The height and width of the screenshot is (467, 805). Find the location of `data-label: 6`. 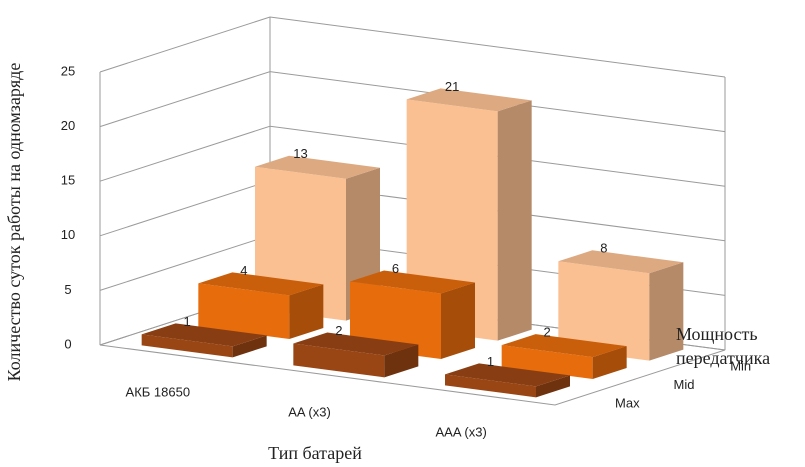

data-label: 6 is located at coordinates (395, 268).